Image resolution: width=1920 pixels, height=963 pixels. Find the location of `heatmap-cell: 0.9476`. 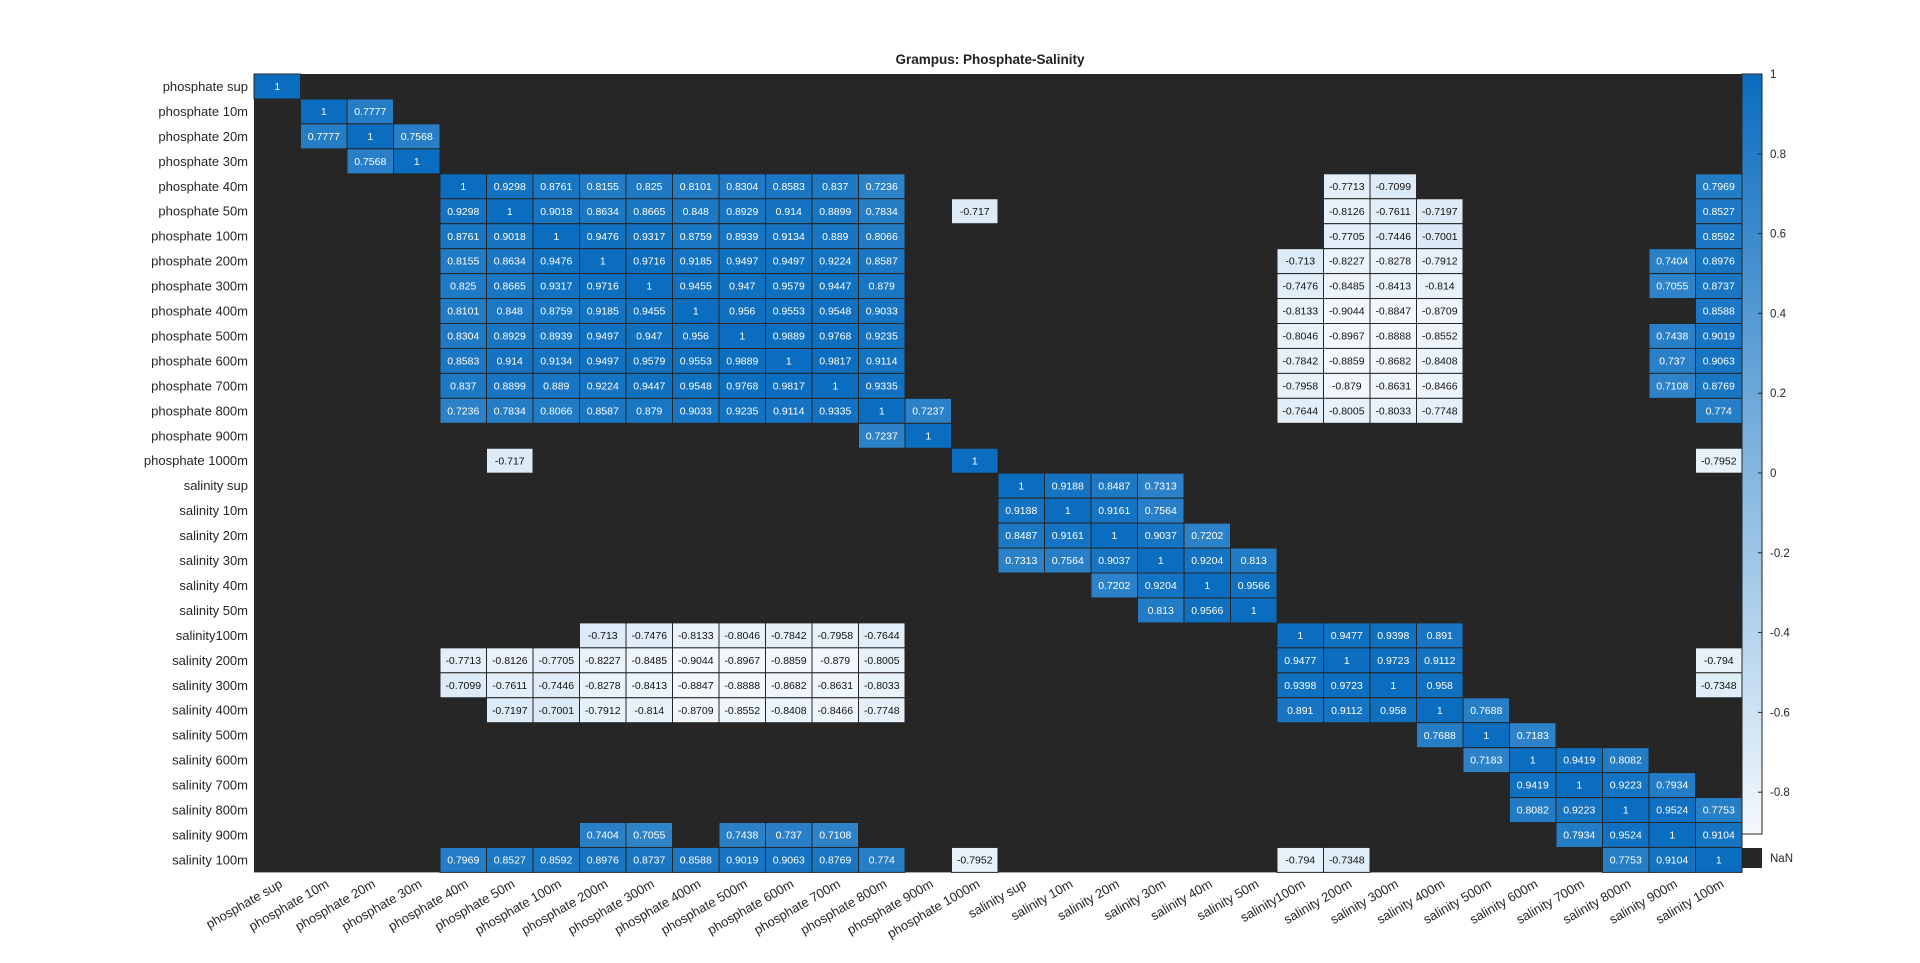

heatmap-cell: 0.9476 is located at coordinates (603, 236).